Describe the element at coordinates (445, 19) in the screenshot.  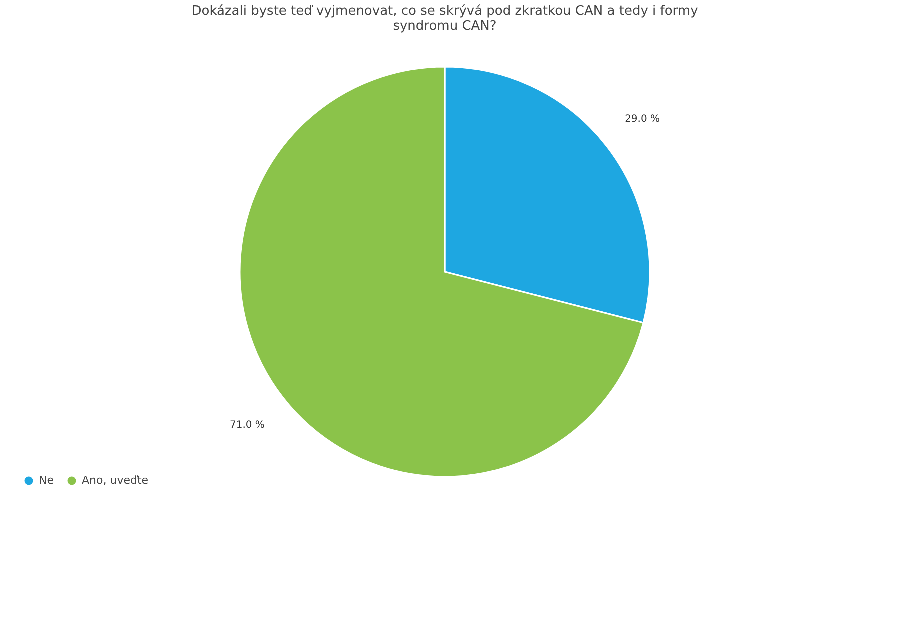
I see `chart-title: Dokázali byste teď vyjmenovat, co se skrývá pod zkratkou CAN a tedy i formy syndromu CAN?` at that location.